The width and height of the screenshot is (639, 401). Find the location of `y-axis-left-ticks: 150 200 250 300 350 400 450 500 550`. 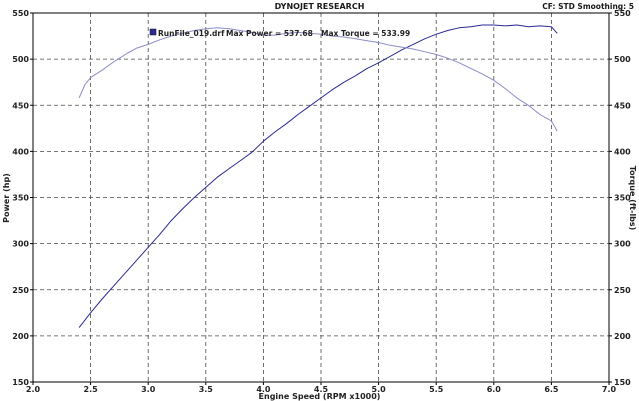

y-axis-left-ticks: 150 200 250 300 350 400 450 500 550 is located at coordinates (22, 198).